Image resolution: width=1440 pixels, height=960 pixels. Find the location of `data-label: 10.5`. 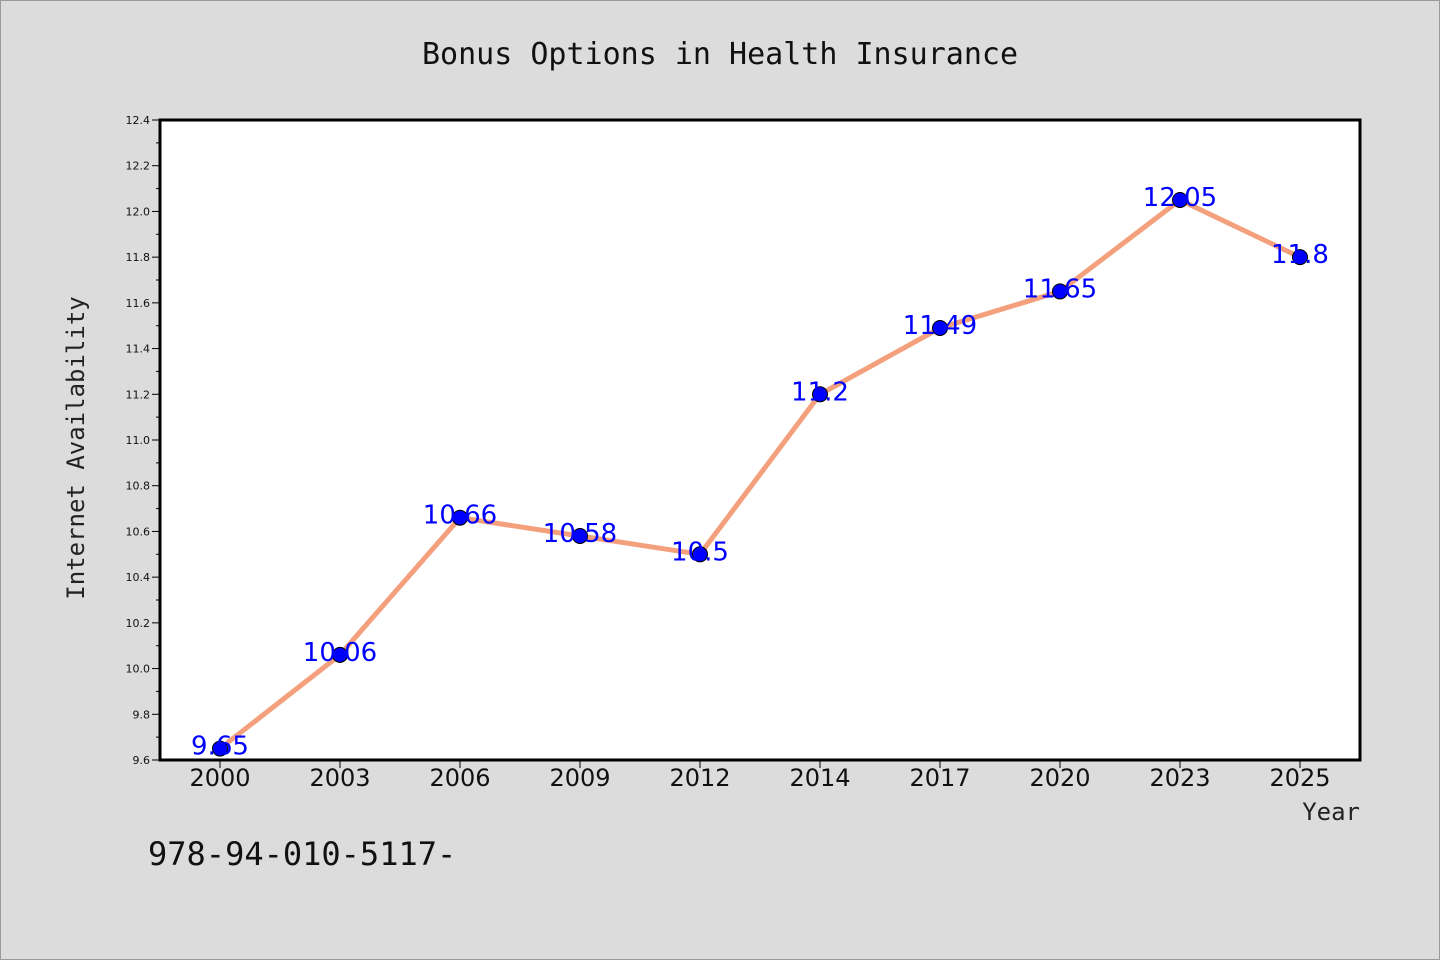

data-label: 10.5 is located at coordinates (700, 552).